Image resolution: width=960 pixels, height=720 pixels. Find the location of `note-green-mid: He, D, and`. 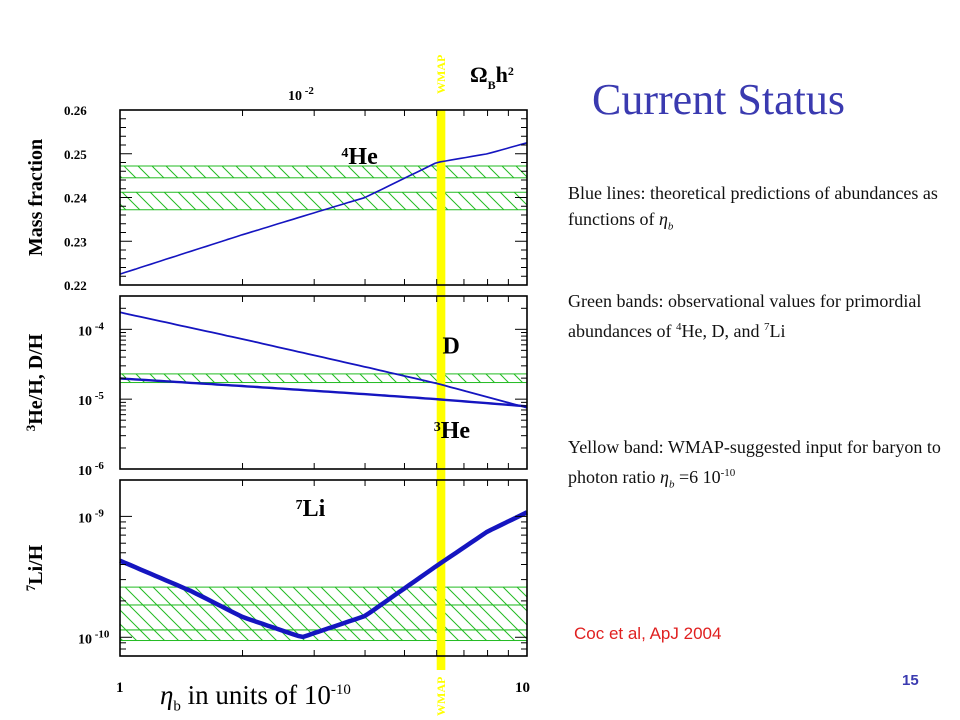

note-green-mid: He, D, and is located at coordinates (722, 331).